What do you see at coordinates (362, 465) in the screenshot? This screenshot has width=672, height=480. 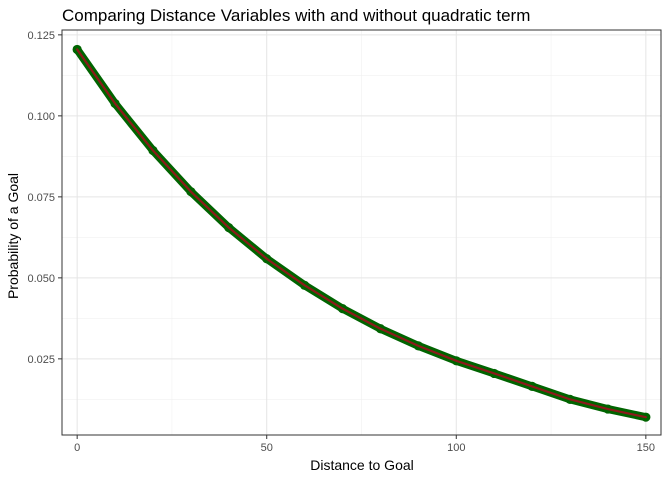 I see `x-axis-title: Distance to Goal` at bounding box center [362, 465].